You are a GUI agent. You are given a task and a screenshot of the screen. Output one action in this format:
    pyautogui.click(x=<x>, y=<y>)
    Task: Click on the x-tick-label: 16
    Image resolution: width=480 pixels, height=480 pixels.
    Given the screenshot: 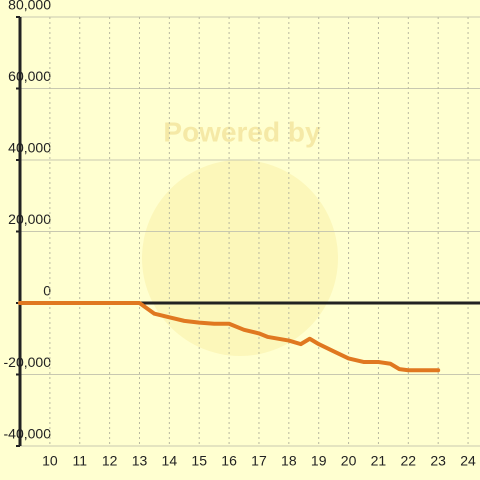 What is the action you would take?
    pyautogui.click(x=229, y=461)
    